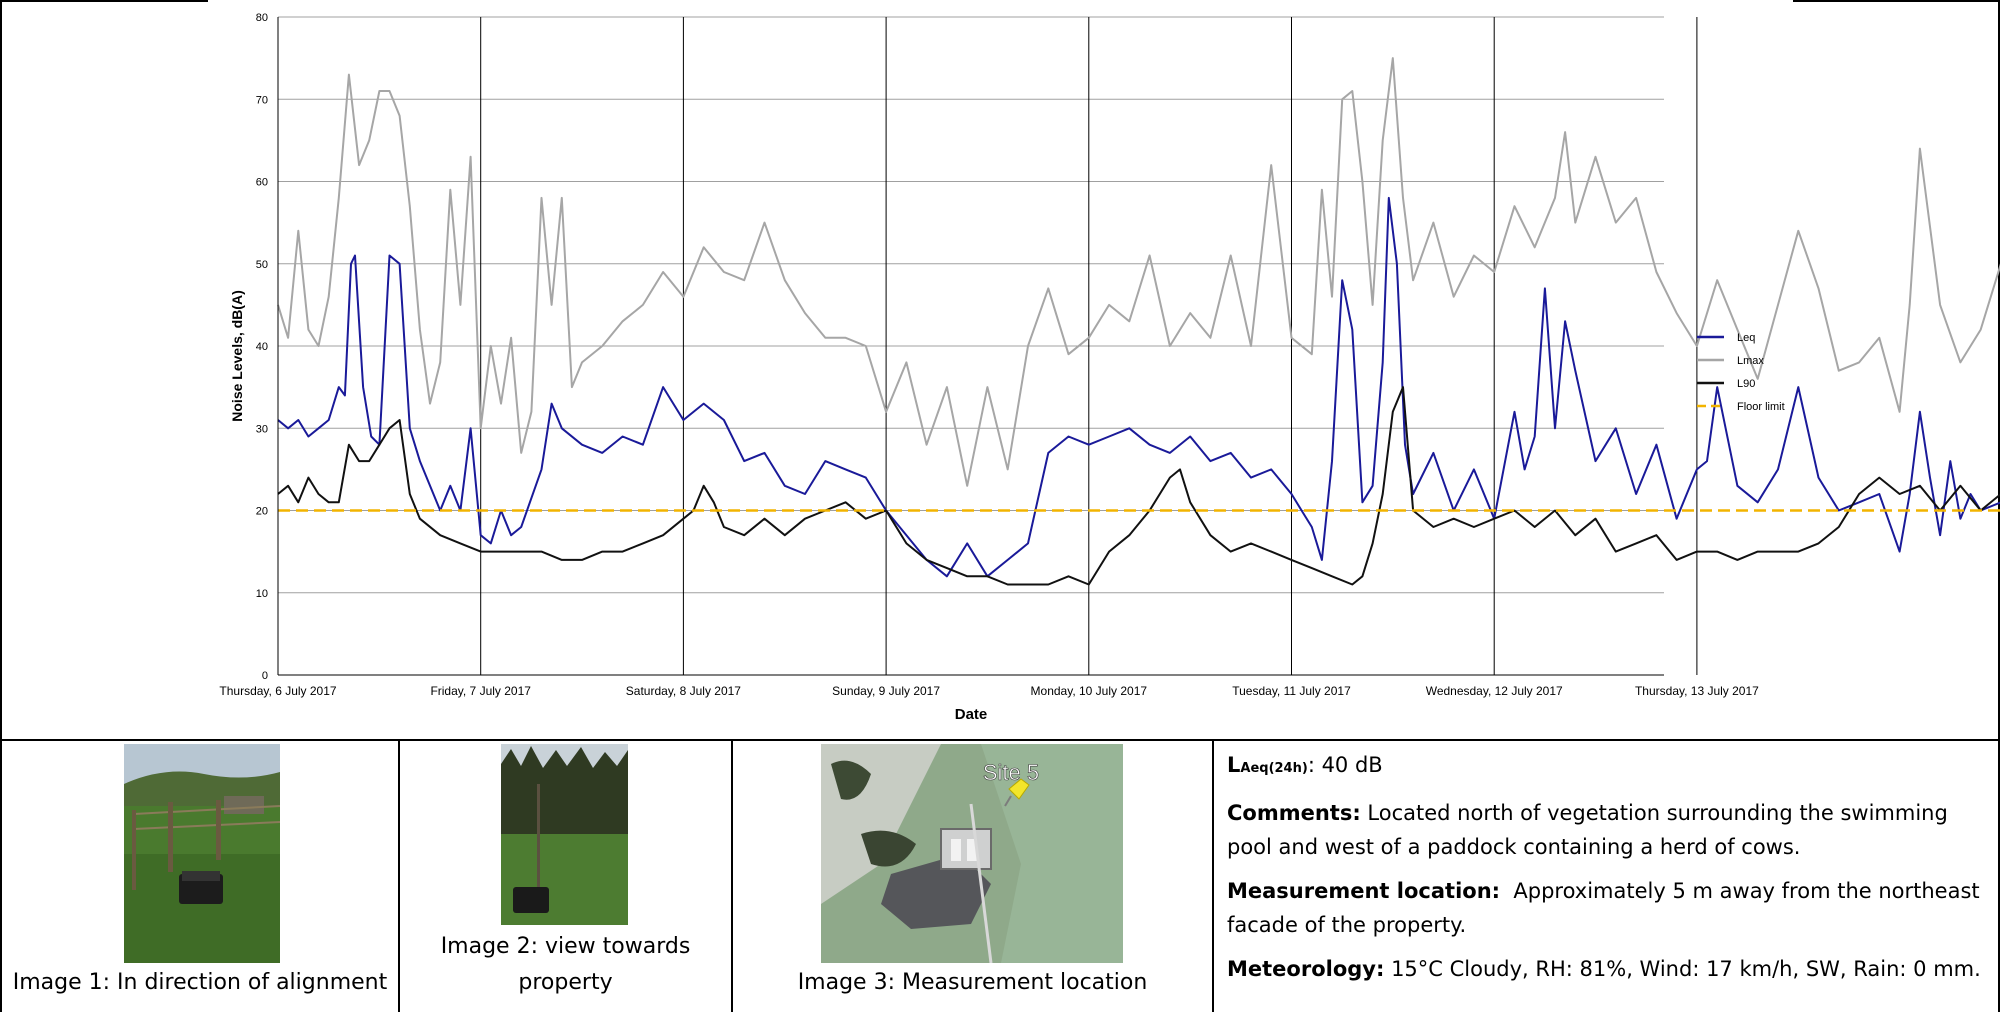 This screenshot has width=2000, height=1012. What do you see at coordinates (1494, 691) in the screenshot?
I see `x-tick-label: Wednesday, 12 July 2017` at bounding box center [1494, 691].